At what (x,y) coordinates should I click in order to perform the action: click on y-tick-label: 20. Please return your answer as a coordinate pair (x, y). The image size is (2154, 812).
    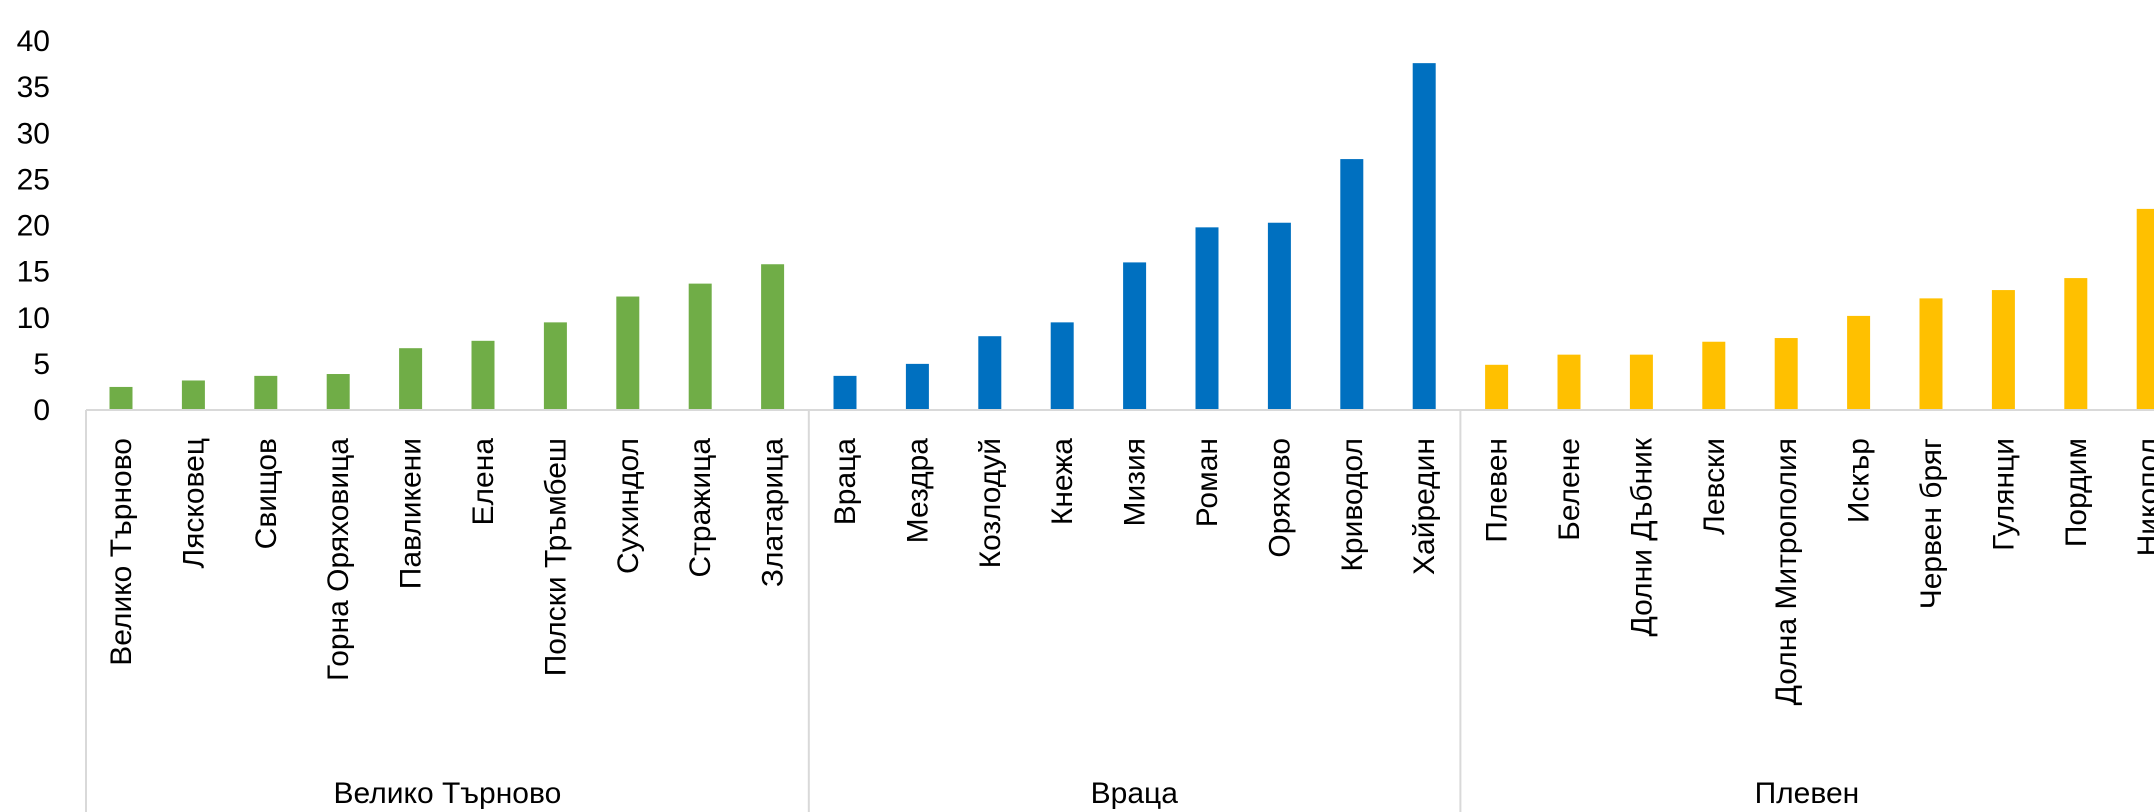
    Looking at the image, I should click on (33, 226).